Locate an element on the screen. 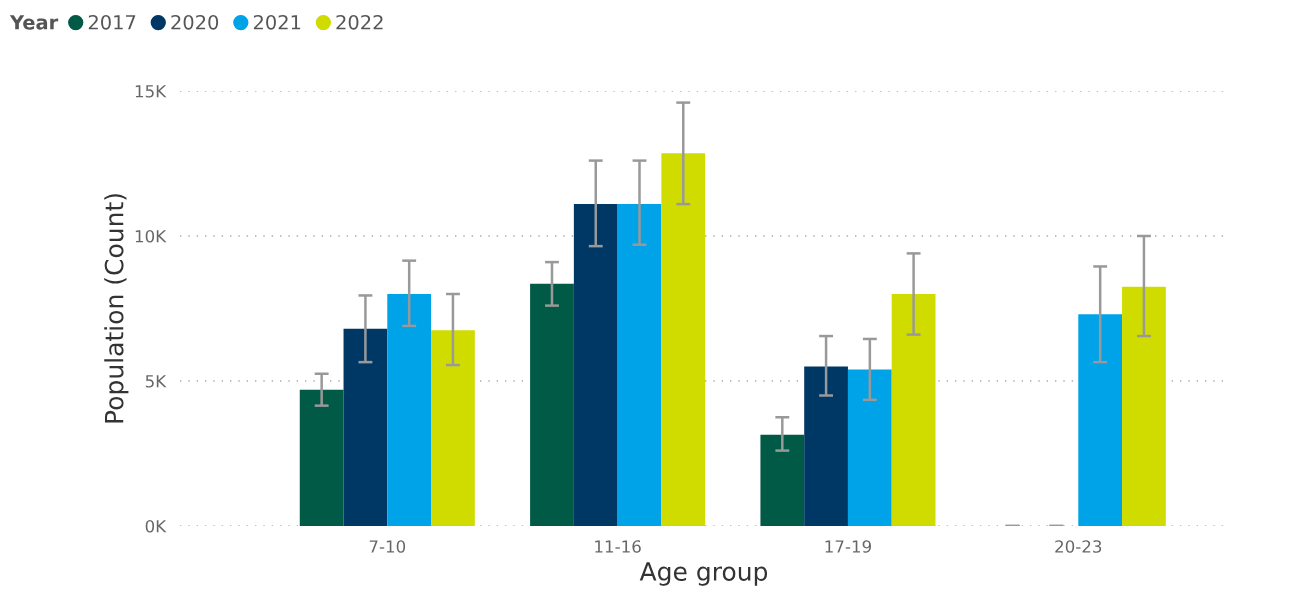 The image size is (1295, 592). x-tick-label: 7-10 is located at coordinates (387, 546).